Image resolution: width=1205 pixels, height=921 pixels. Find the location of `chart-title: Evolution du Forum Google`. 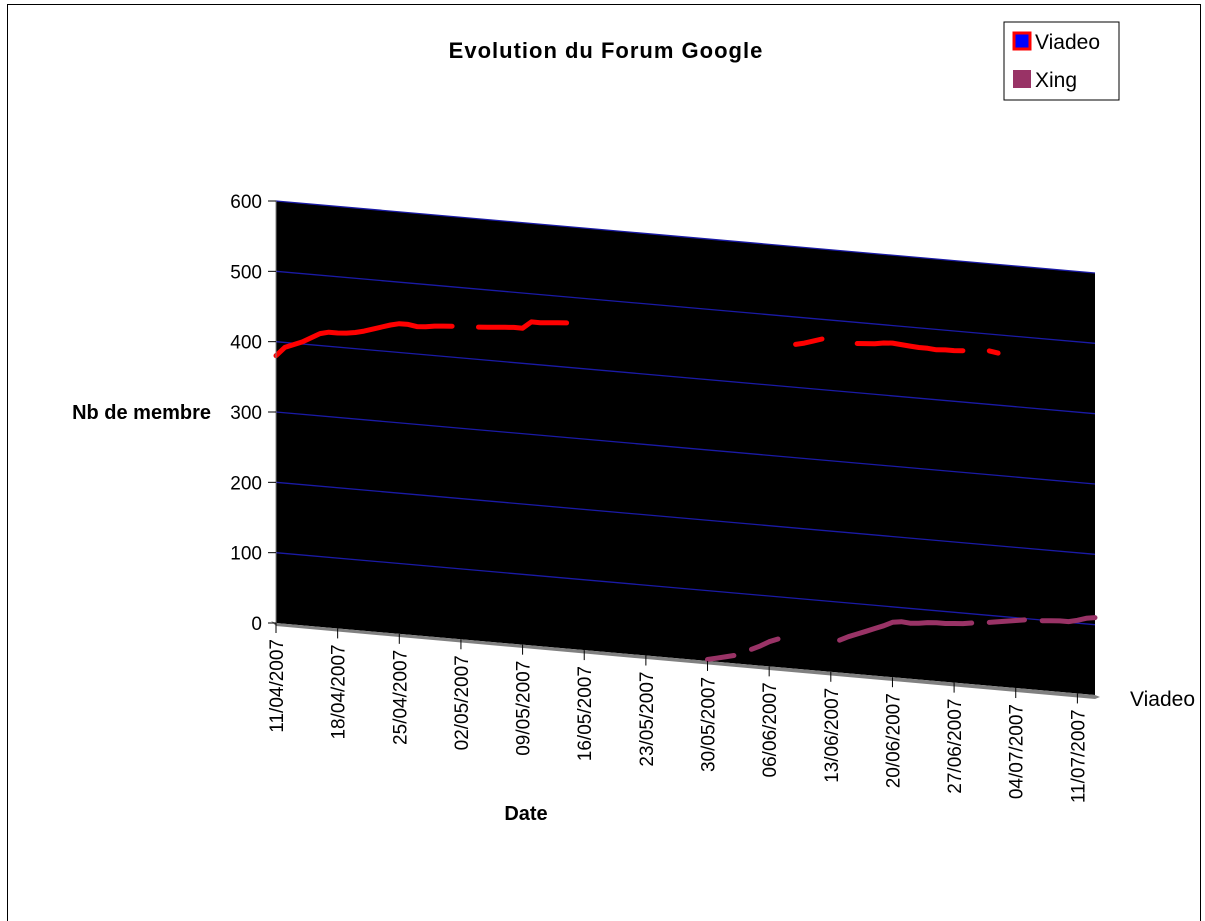

chart-title: Evolution du Forum Google is located at coordinates (606, 50).